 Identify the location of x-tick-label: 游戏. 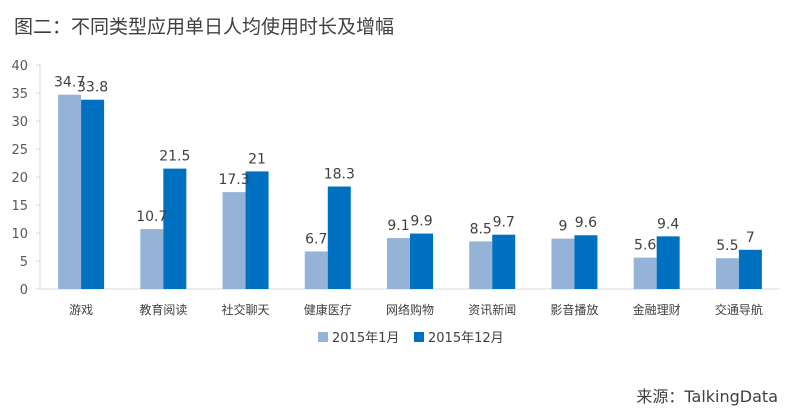
(81, 310).